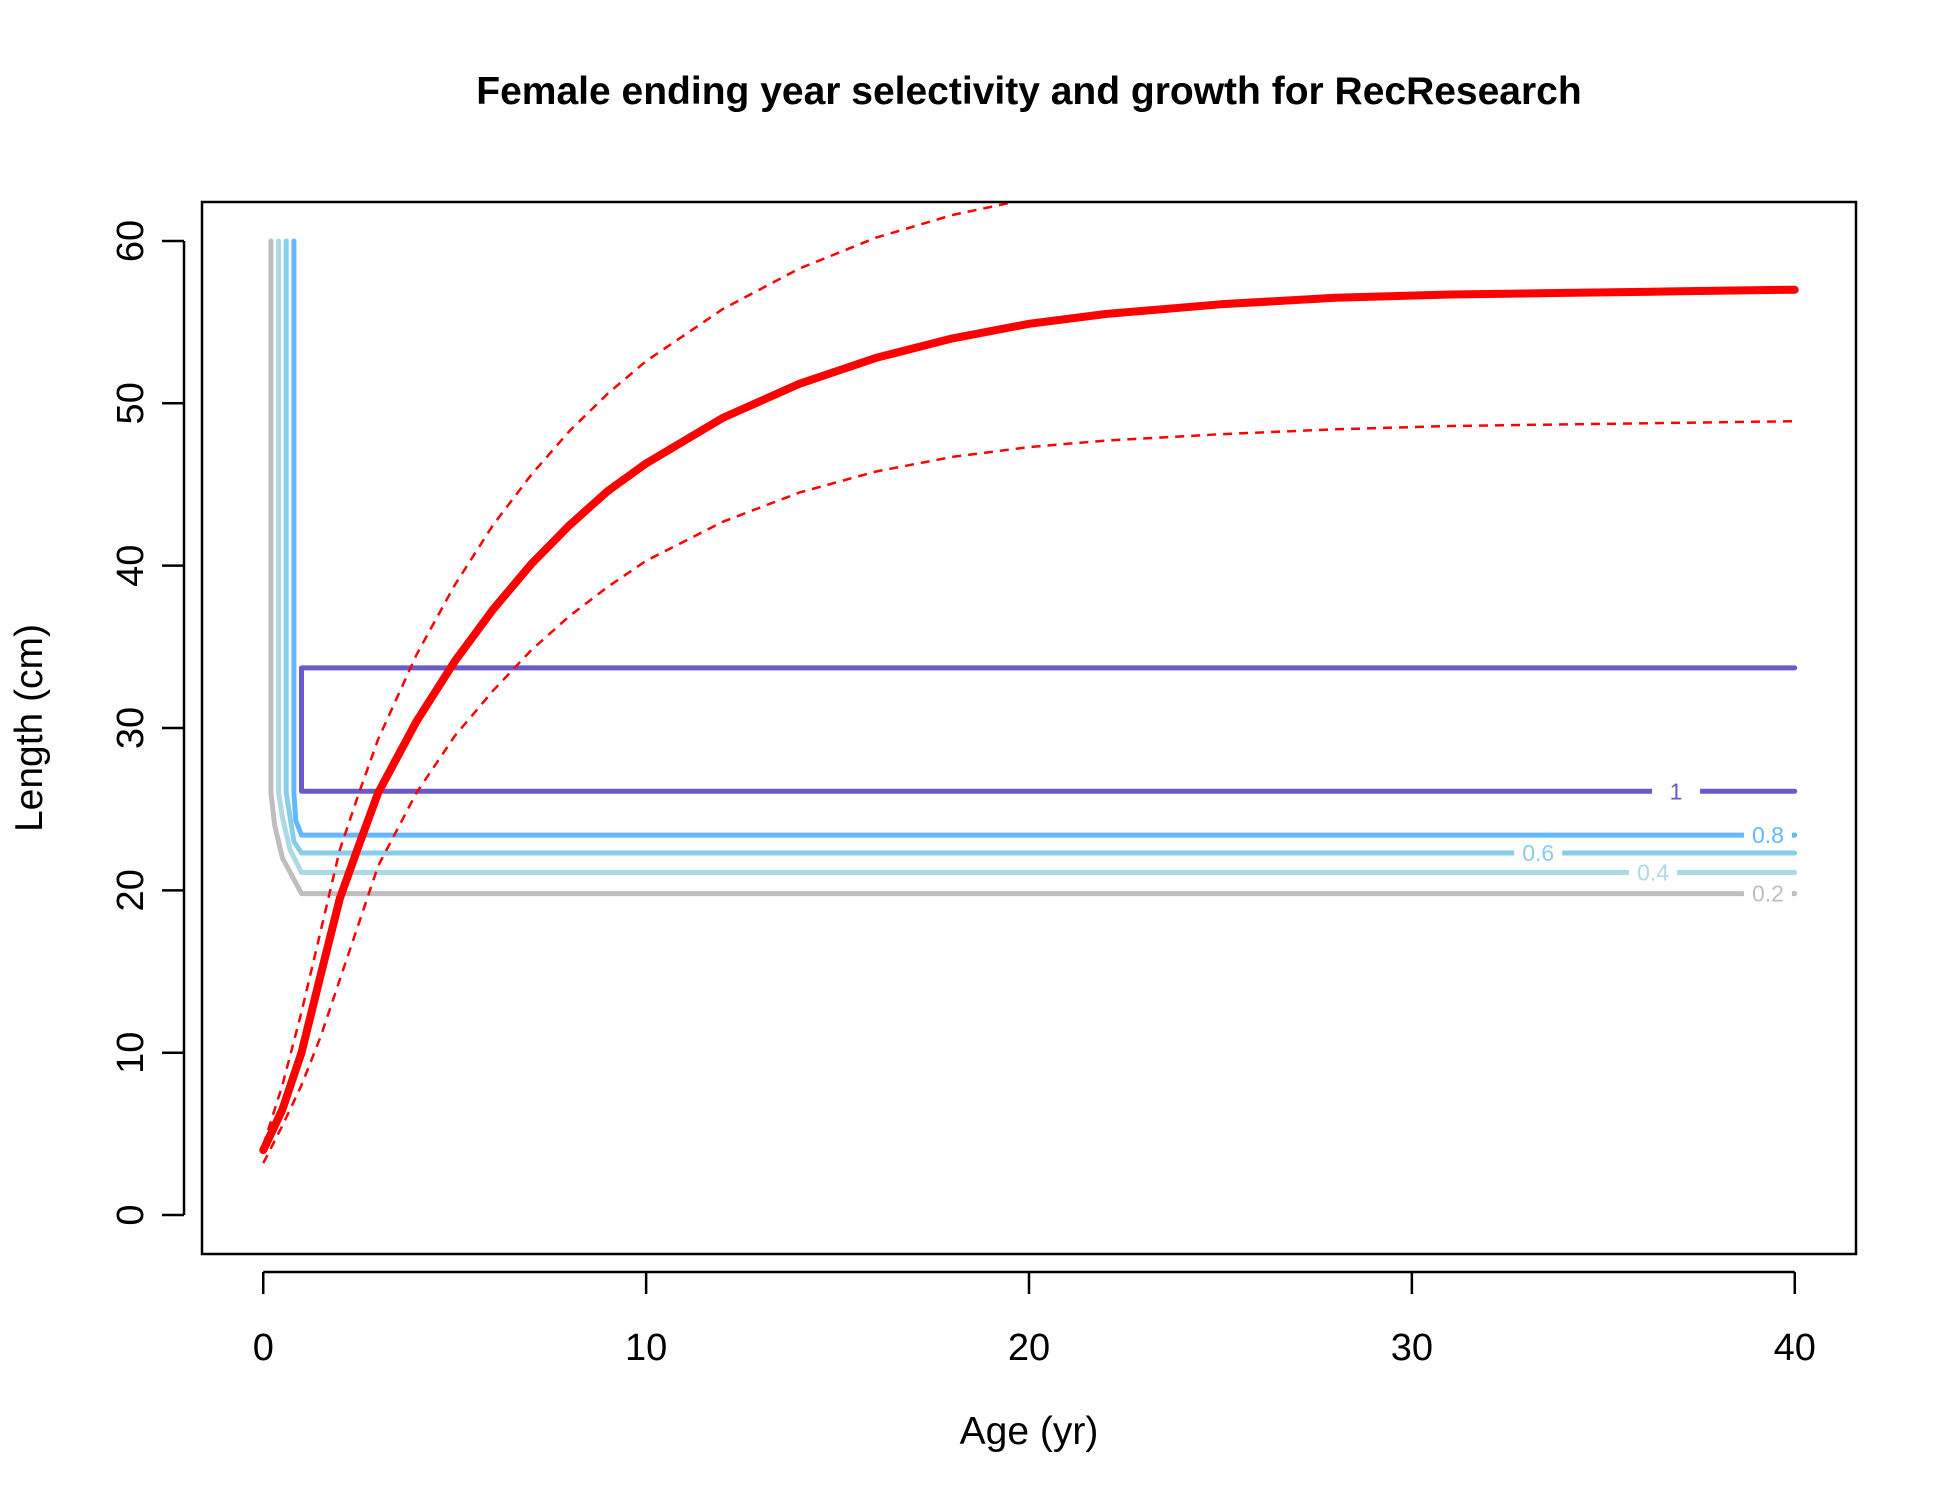 This screenshot has width=1950, height=1500. I want to click on x-tick-label: 10, so click(646, 1348).